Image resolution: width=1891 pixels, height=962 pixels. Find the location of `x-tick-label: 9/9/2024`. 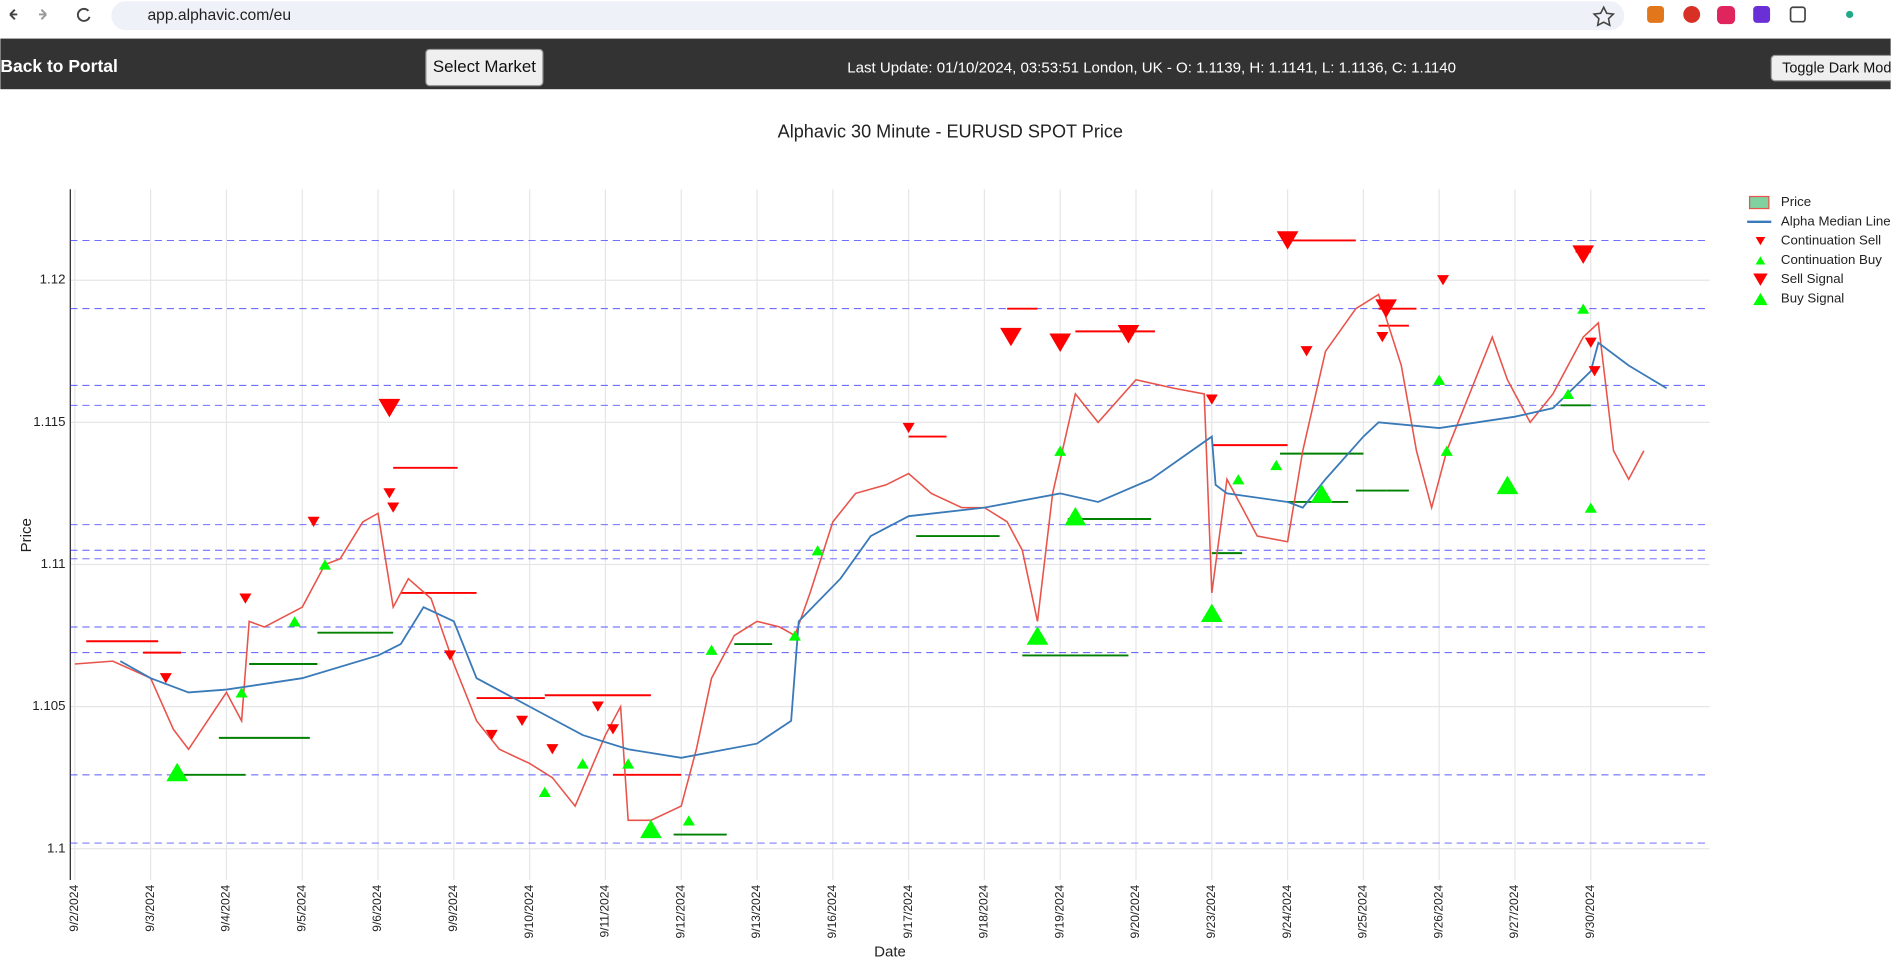

x-tick-label: 9/9/2024 is located at coordinates (453, 908).